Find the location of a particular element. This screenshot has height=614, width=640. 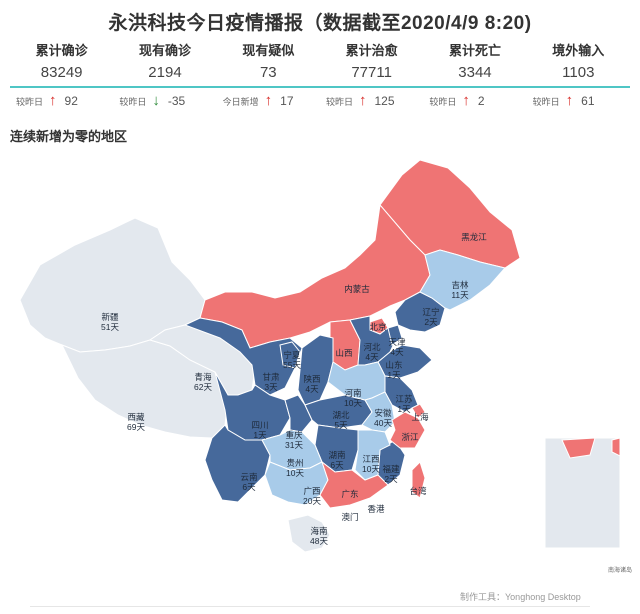

region-label: 河南 is located at coordinates (352, 393).